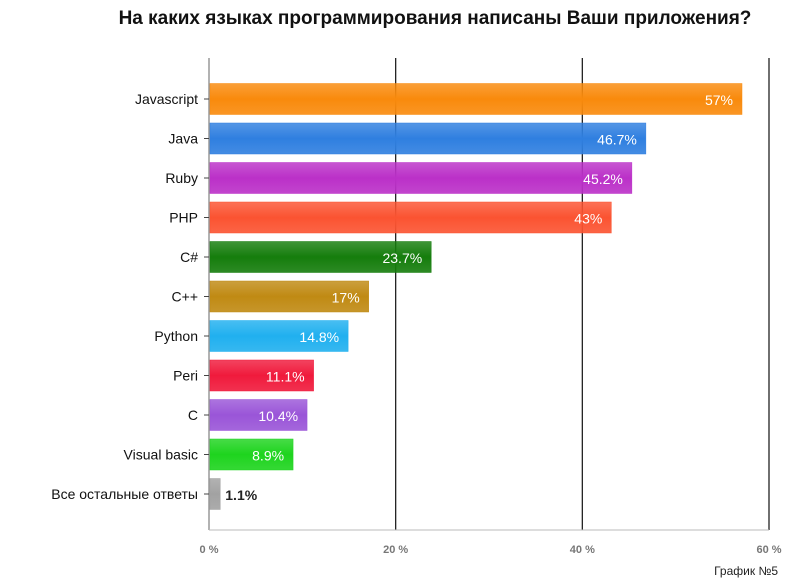 The width and height of the screenshot is (800, 586). Describe the element at coordinates (161, 455) in the screenshot. I see `category-label: Visual basic` at that location.